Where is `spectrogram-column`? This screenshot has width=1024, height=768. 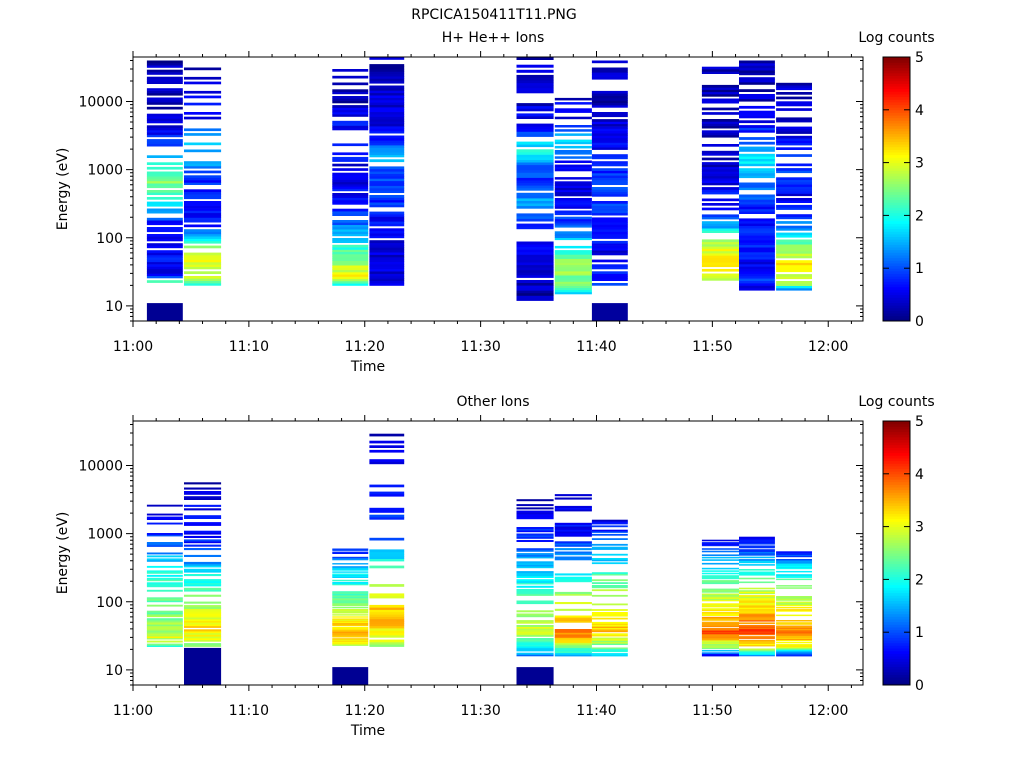 spectrogram-column is located at coordinates (535, 179).